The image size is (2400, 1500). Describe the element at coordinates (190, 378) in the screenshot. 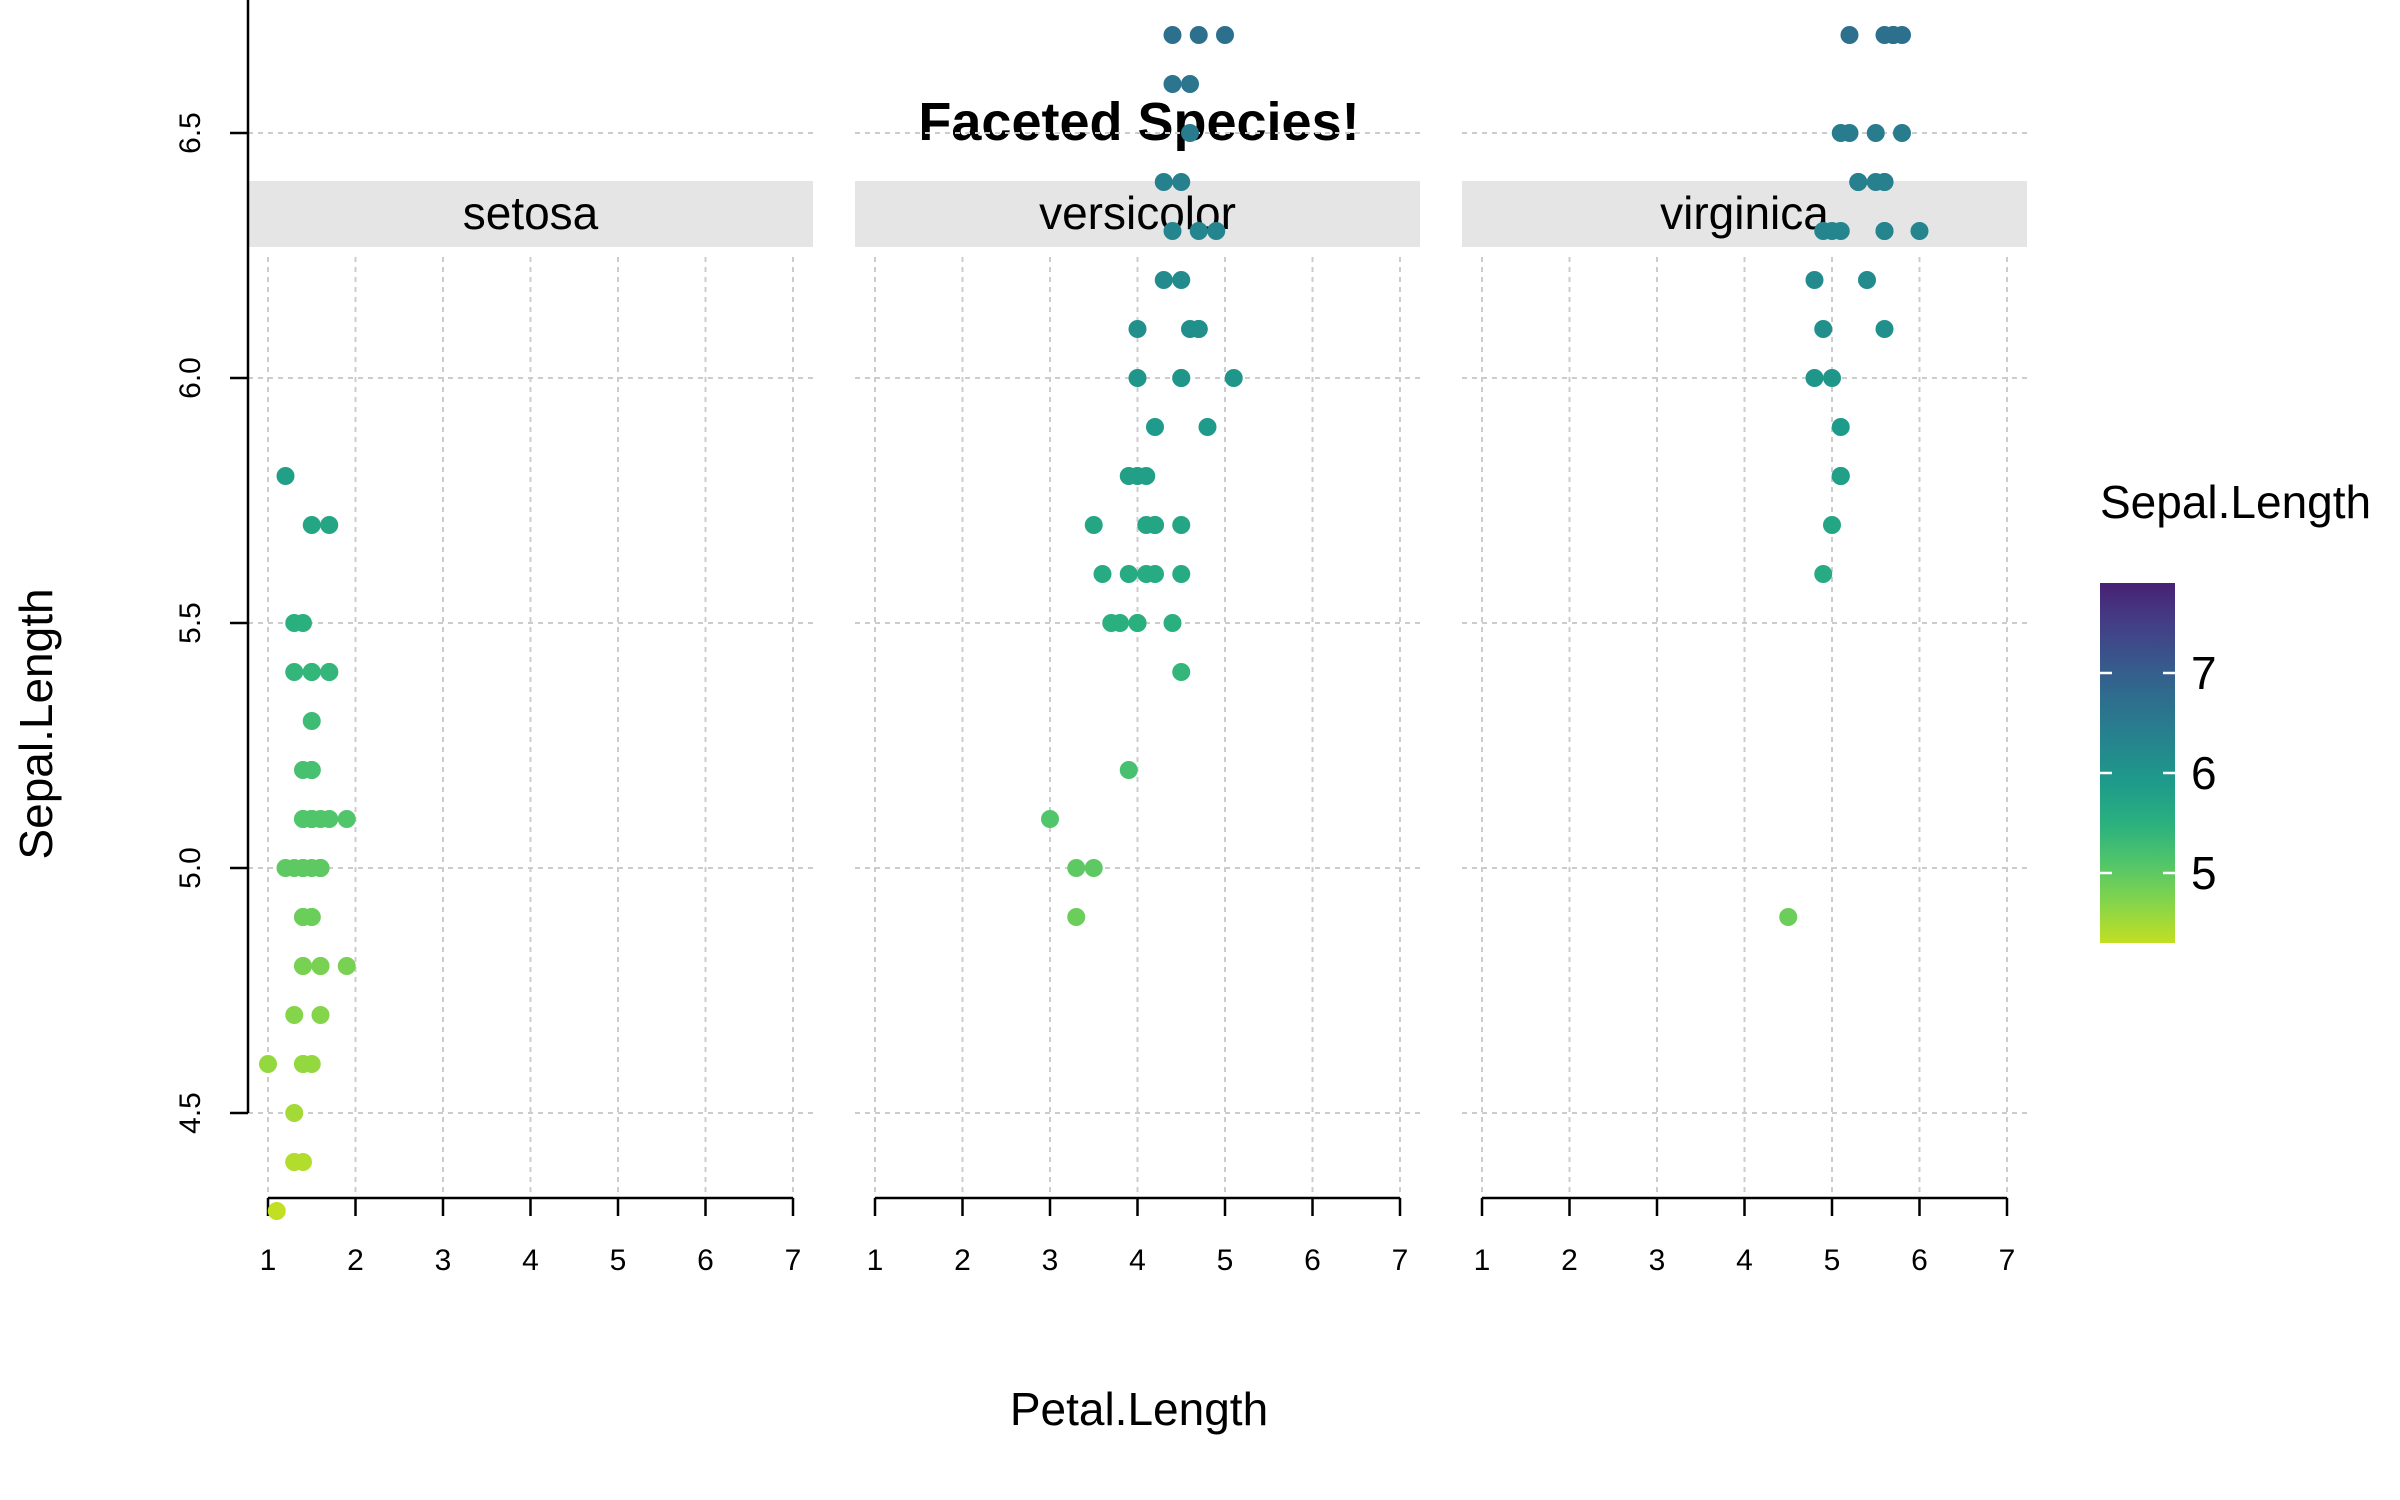

I see `y-tick-label: 6.0` at that location.